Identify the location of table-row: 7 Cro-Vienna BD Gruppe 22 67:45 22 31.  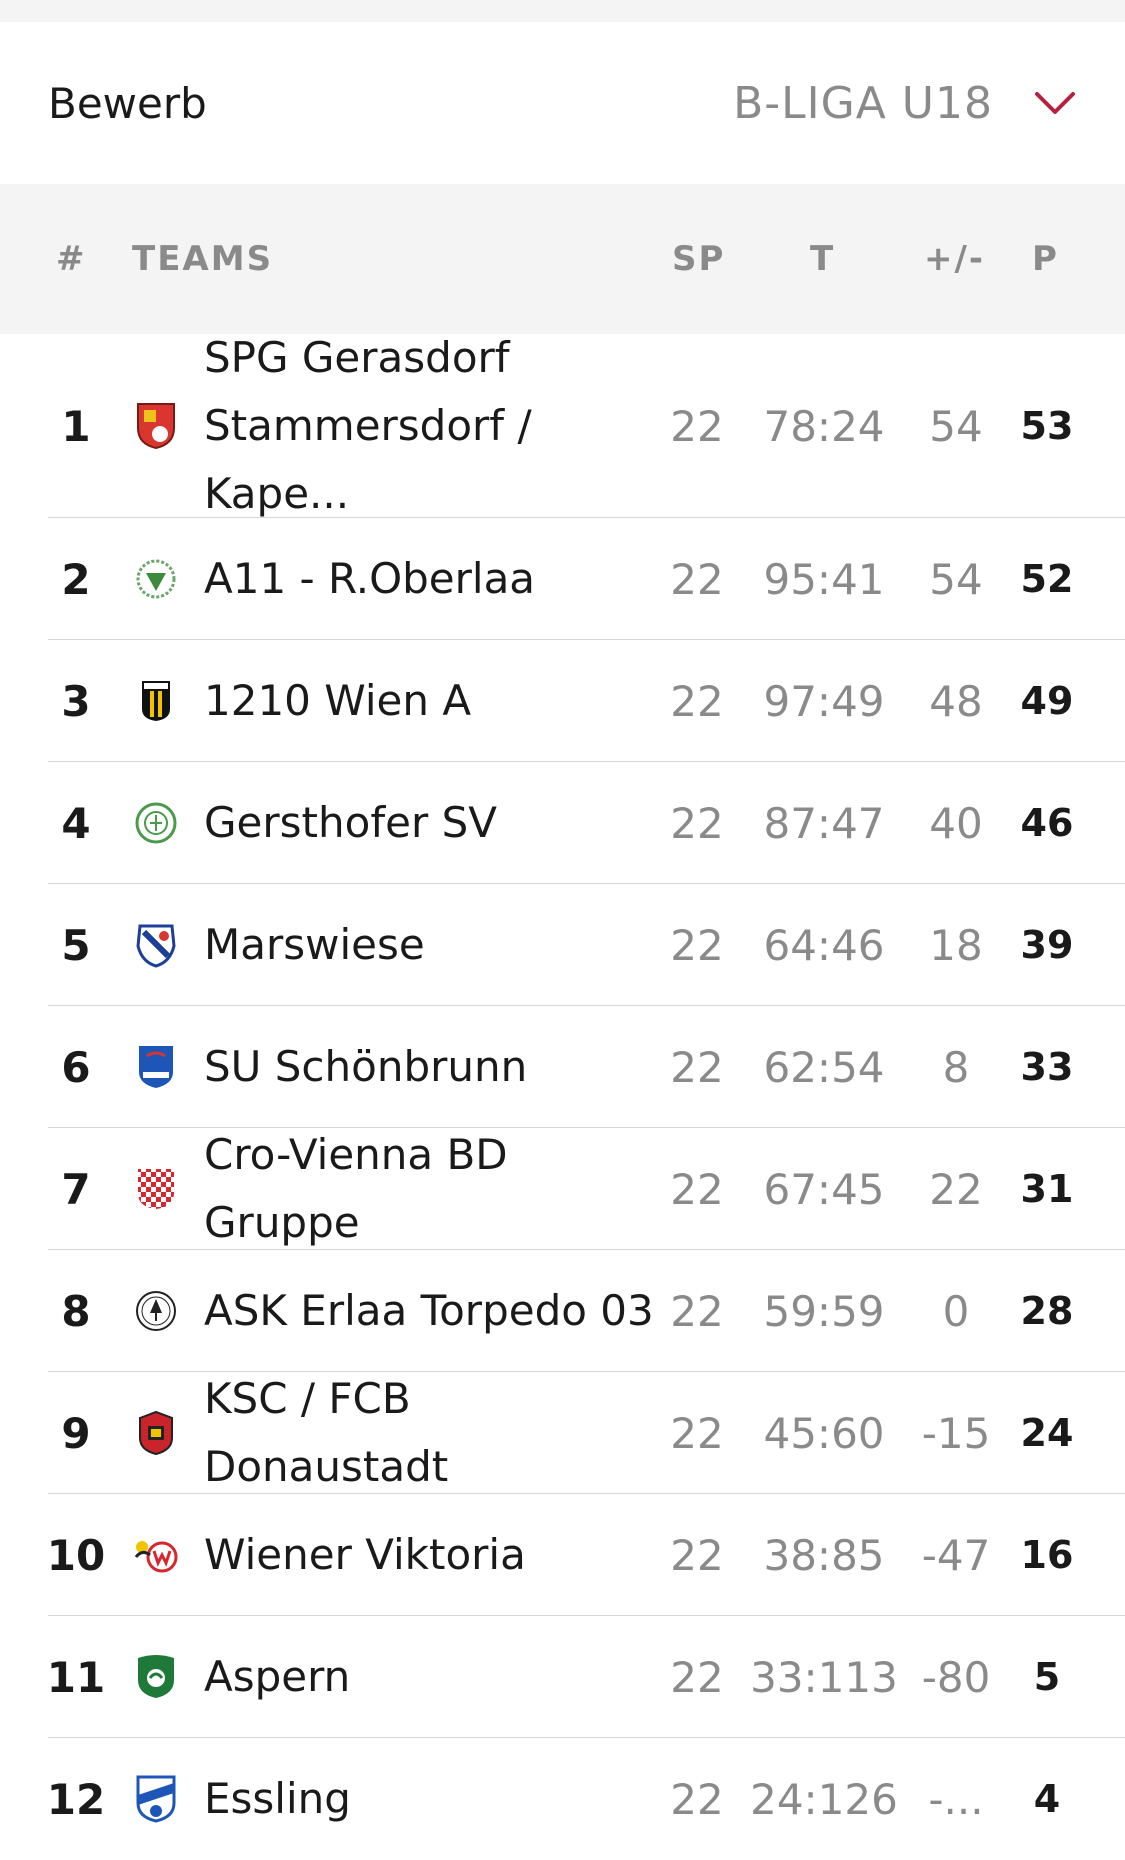
(562, 1189).